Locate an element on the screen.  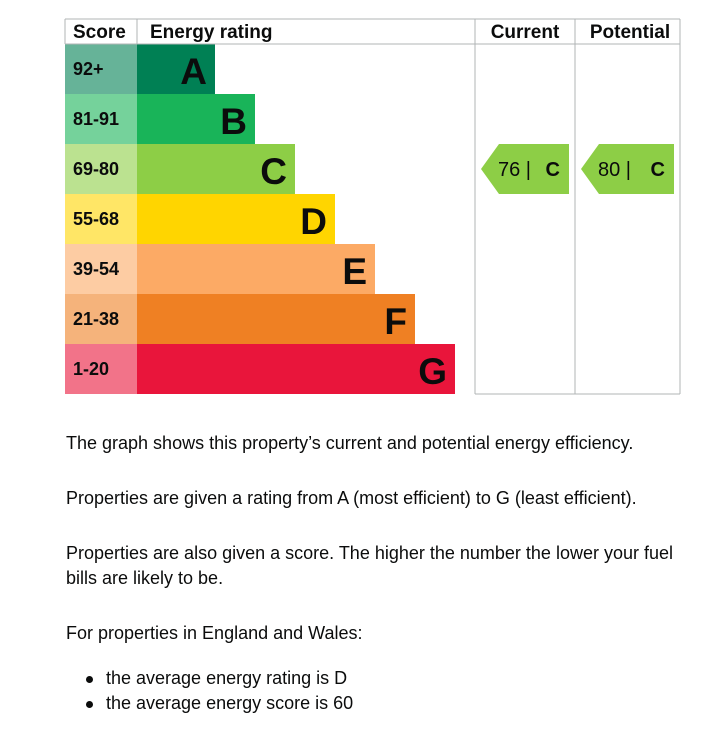
potential-marker-letter: C is located at coordinates (658, 170).